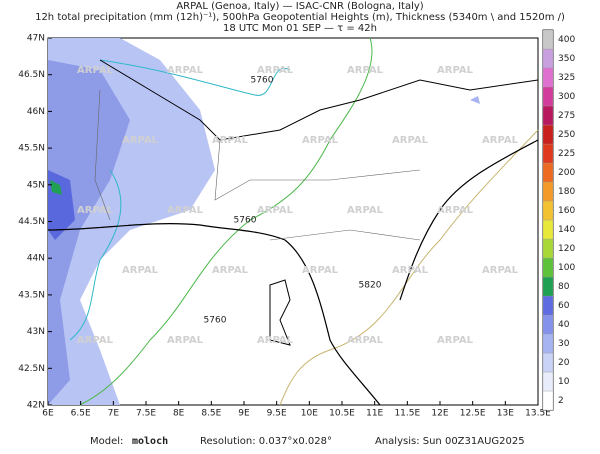 The height and width of the screenshot is (454, 600). Describe the element at coordinates (277, 414) in the screenshot. I see `lon-label: 9.5E` at that location.